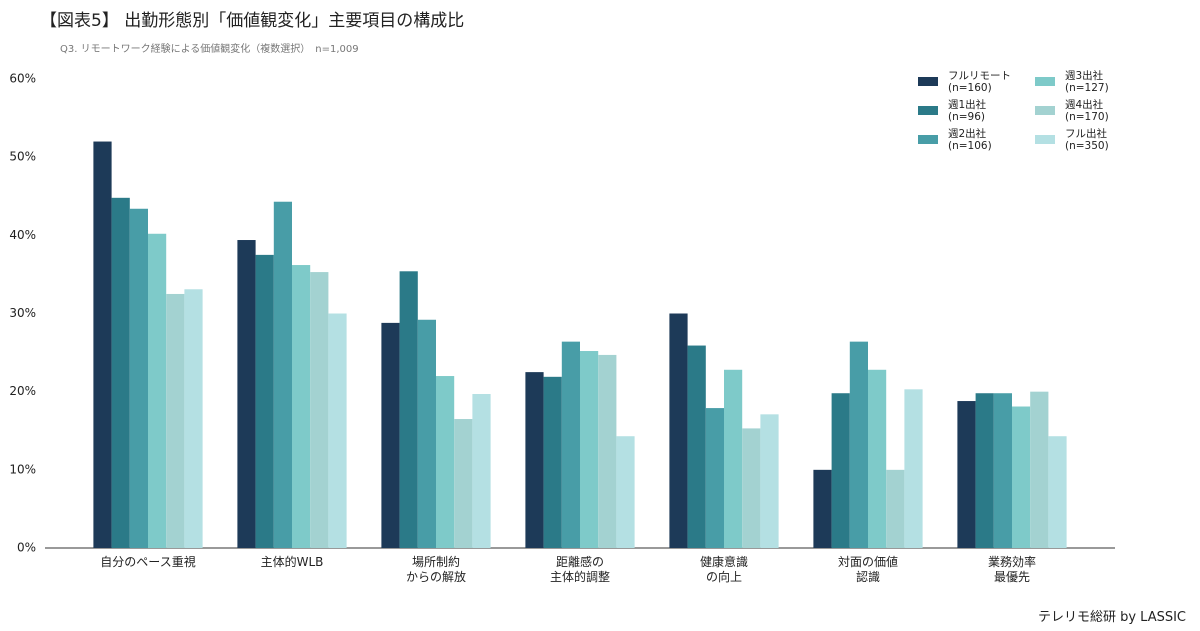 The height and width of the screenshot is (631, 1200). I want to click on chart-title: 【図表5】 出勤形態別「価値観変化」主要項目の構成比, so click(252, 21).